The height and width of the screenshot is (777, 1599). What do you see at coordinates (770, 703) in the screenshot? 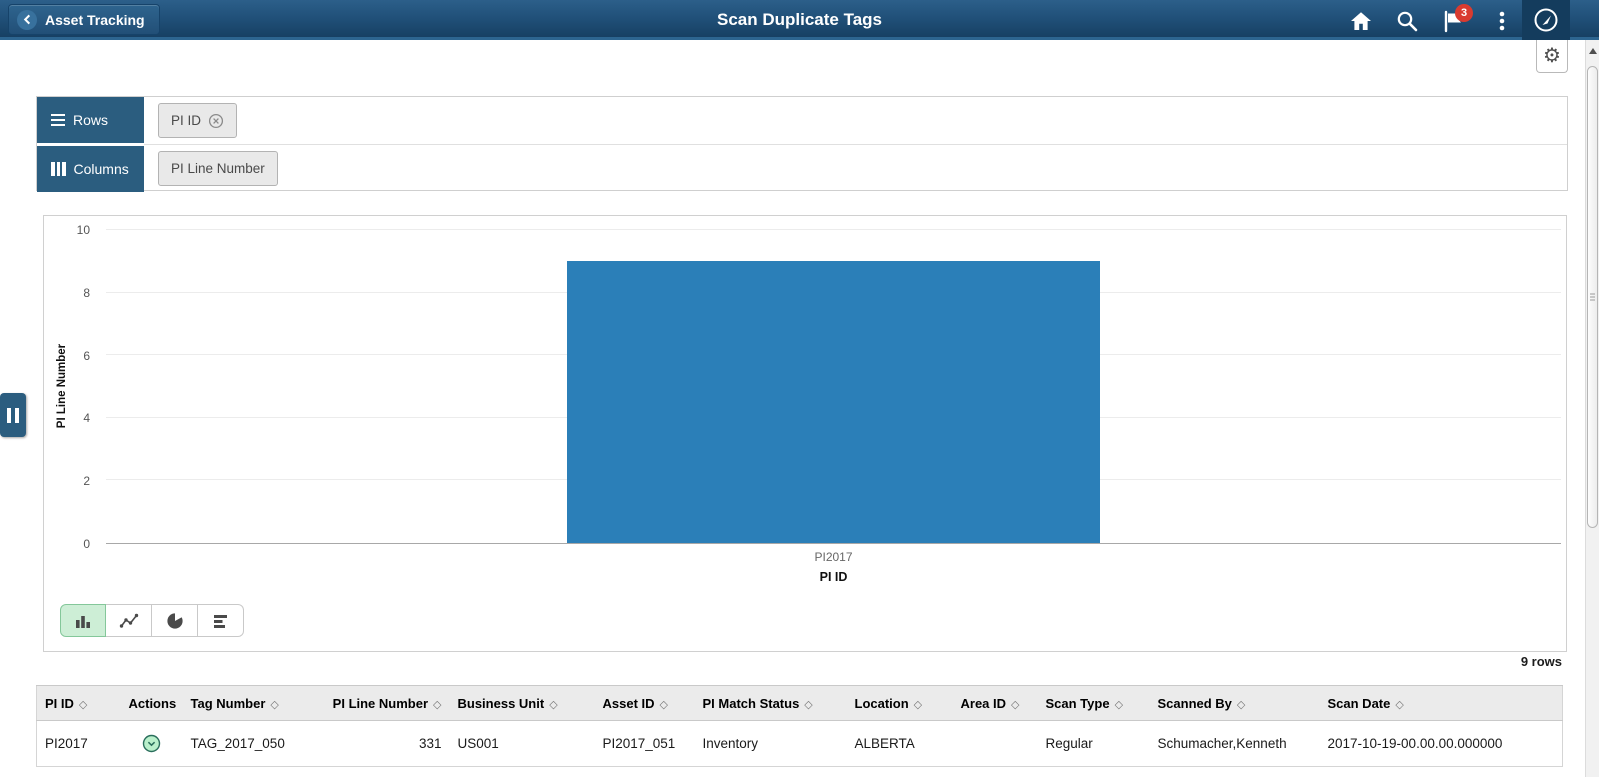
I see `column-header-pi-match-status: PI Match Status ◇` at bounding box center [770, 703].